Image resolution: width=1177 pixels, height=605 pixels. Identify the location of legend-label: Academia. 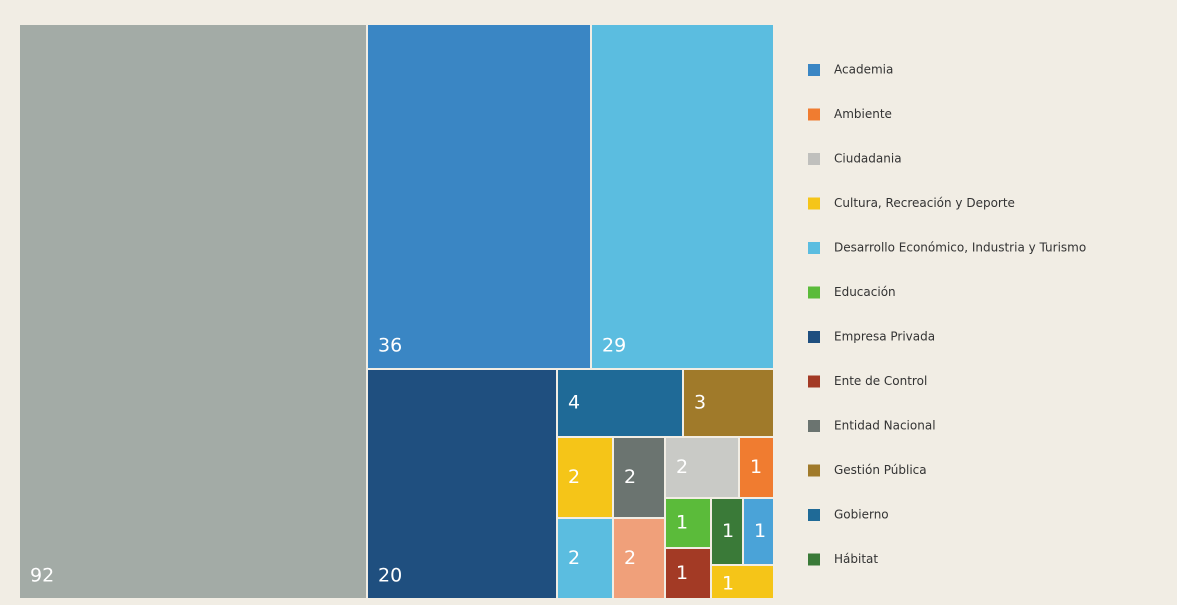
(863, 70).